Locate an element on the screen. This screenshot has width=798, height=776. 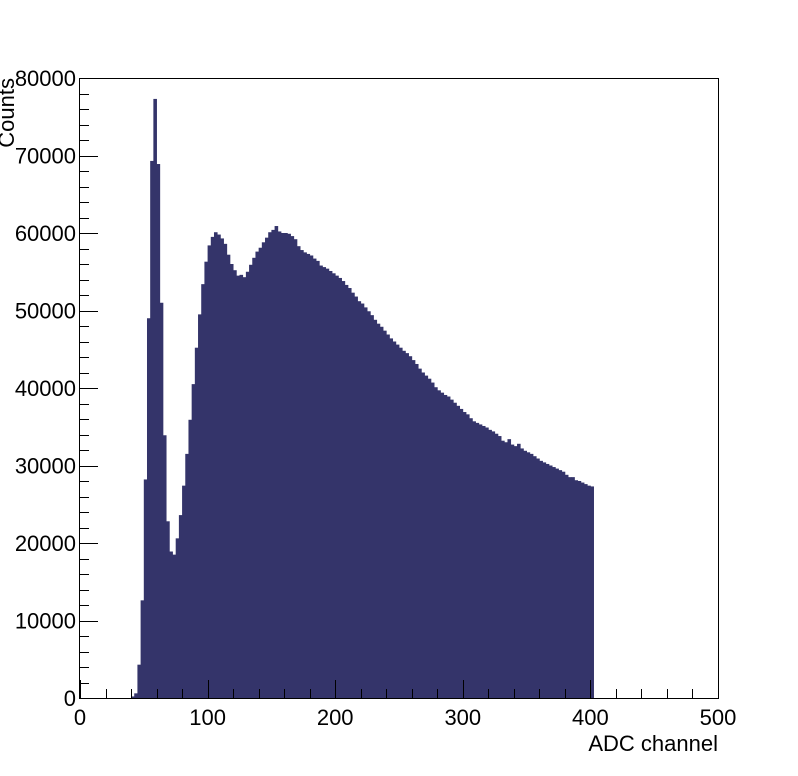
x-tick-label: 200 is located at coordinates (335, 717).